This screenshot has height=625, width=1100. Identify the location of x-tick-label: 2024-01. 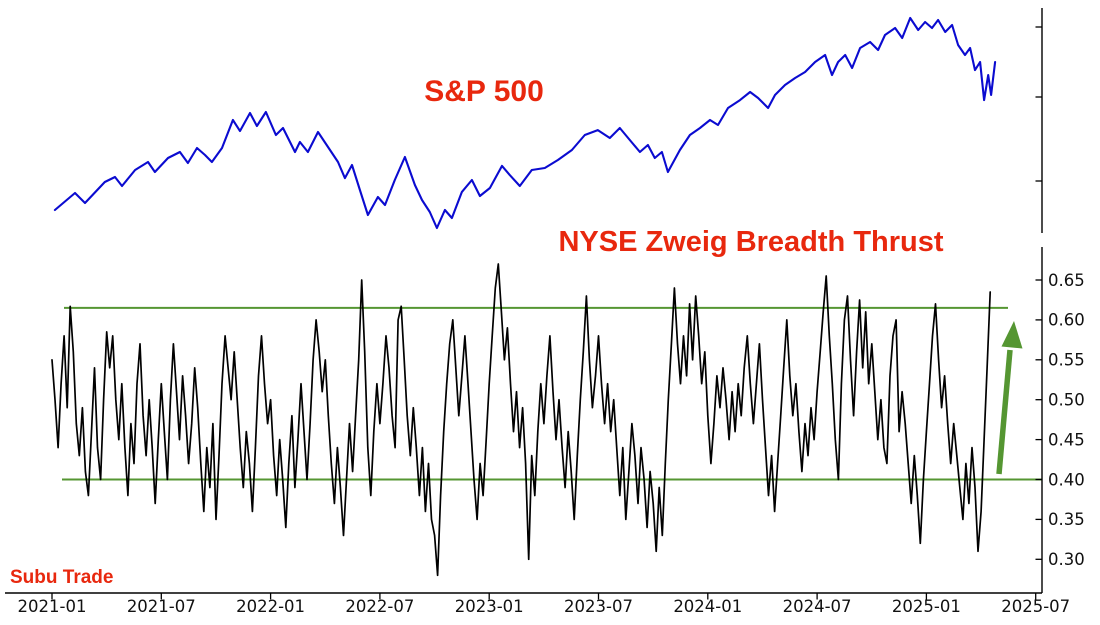
(707, 606).